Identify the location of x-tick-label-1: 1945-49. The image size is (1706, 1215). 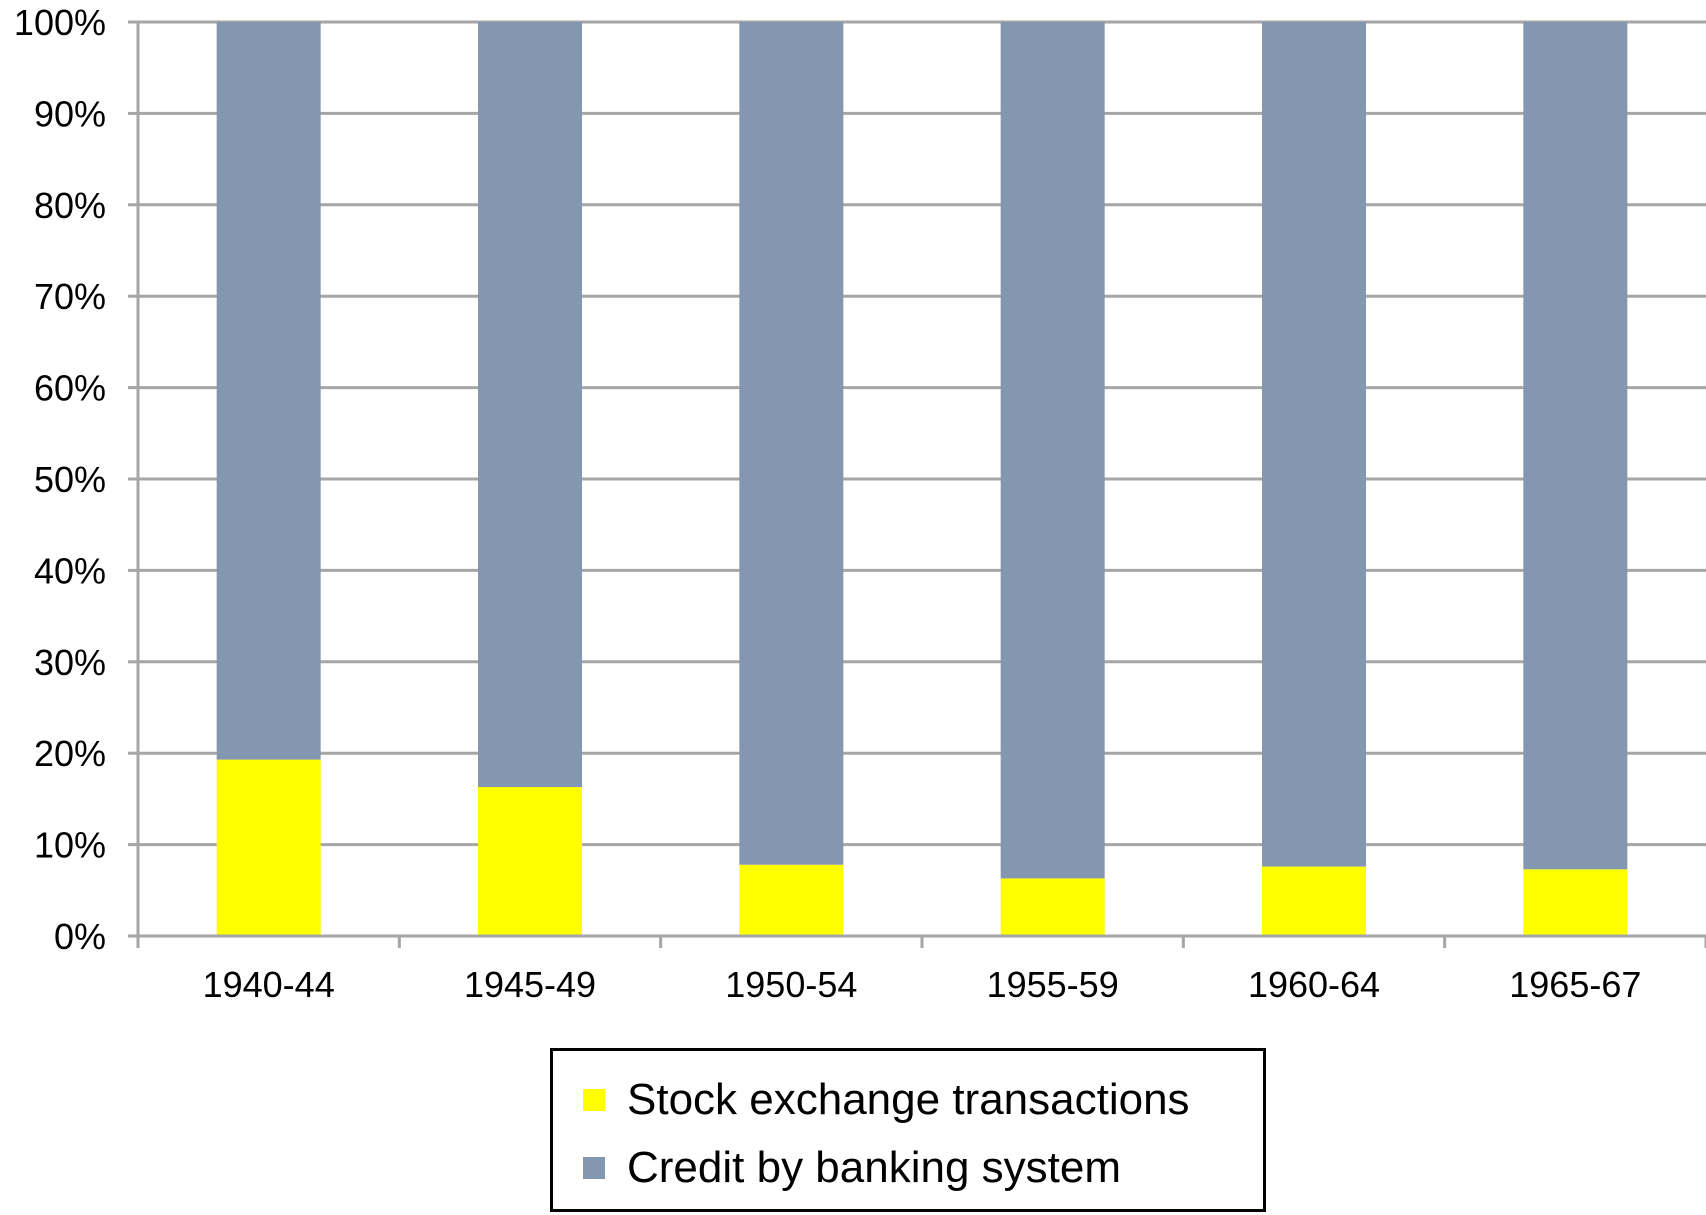
(530, 984).